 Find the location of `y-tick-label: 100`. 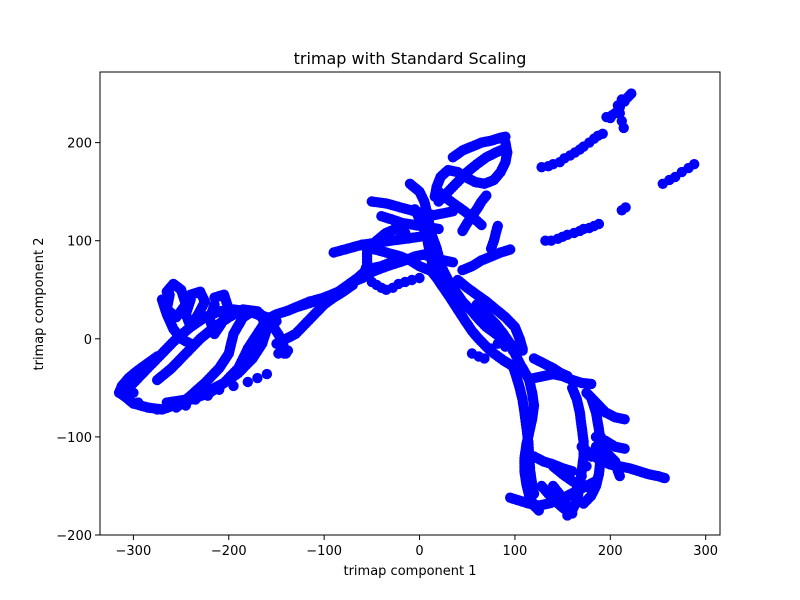

y-tick-label: 100 is located at coordinates (79, 242).